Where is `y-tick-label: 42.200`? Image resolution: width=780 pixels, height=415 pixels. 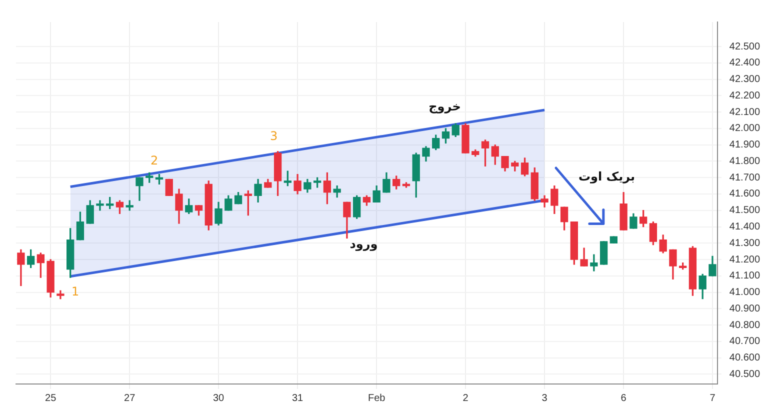
y-tick-label: 42.200 is located at coordinates (744, 96).